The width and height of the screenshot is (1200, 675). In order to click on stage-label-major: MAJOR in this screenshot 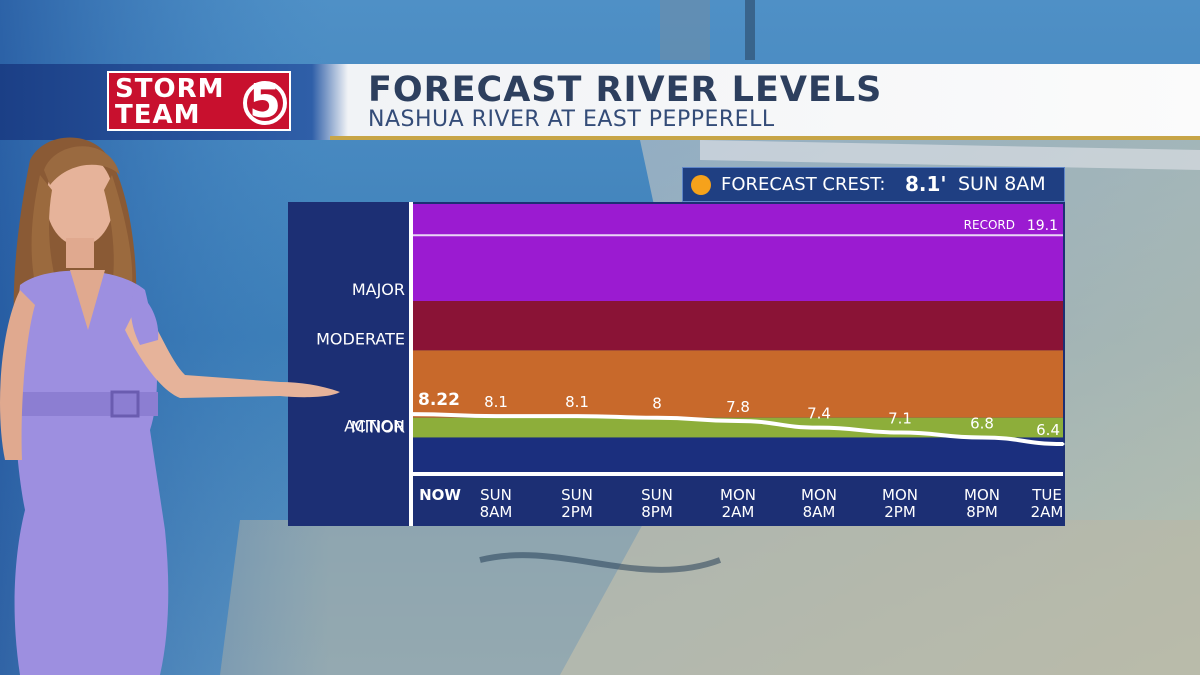, I will do `click(378, 289)`.